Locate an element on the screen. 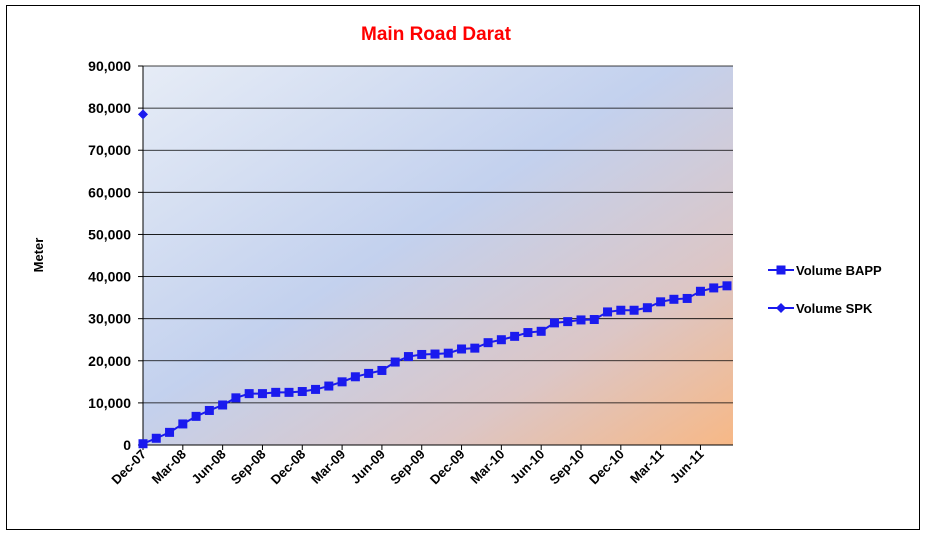 This screenshot has height=535, width=926. legend-label: Volume BAPP is located at coordinates (839, 270).